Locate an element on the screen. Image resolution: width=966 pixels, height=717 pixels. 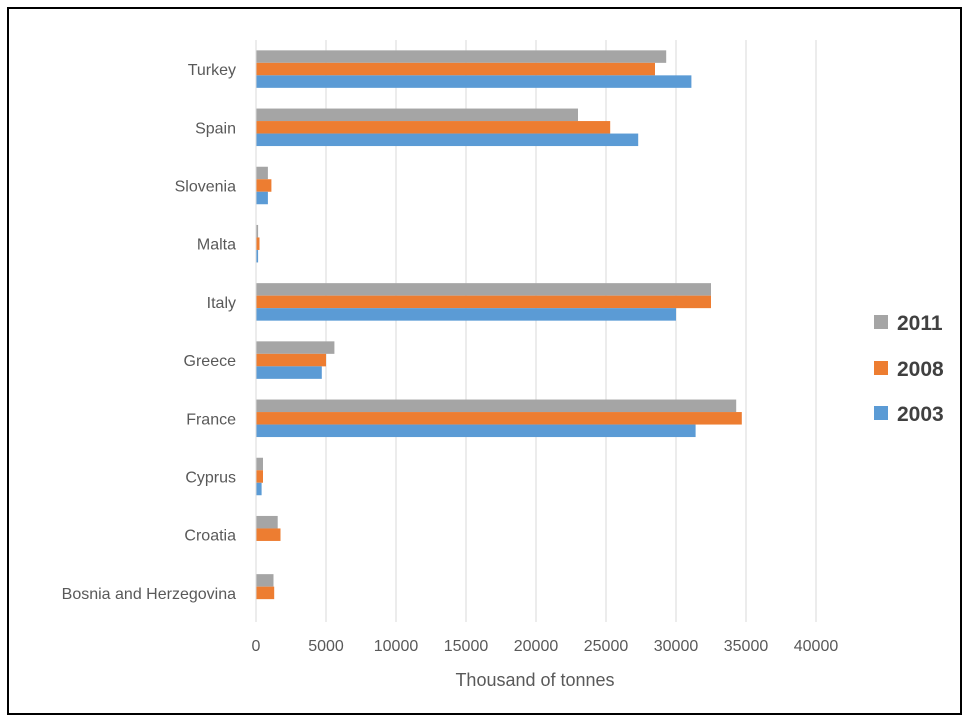
category-label: Cyprus is located at coordinates (210, 478).